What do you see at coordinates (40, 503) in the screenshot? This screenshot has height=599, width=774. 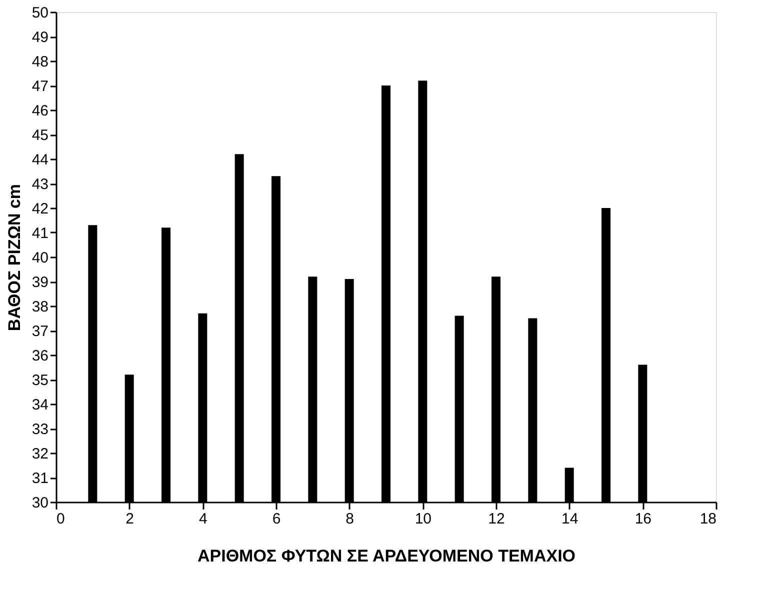 I see `y-tick-label: 30` at bounding box center [40, 503].